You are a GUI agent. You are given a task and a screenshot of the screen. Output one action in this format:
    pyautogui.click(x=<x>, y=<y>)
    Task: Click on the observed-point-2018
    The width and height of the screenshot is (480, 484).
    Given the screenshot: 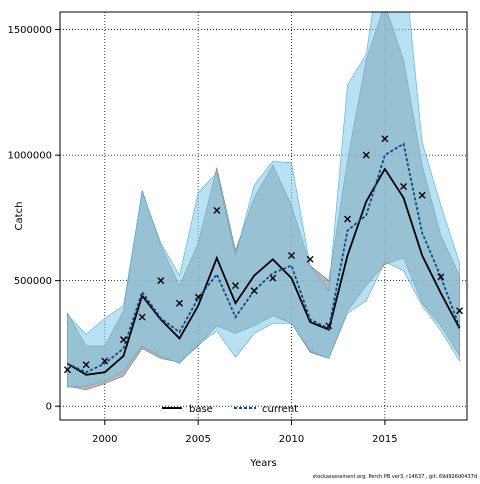 What is the action you would take?
    pyautogui.click(x=441, y=277)
    